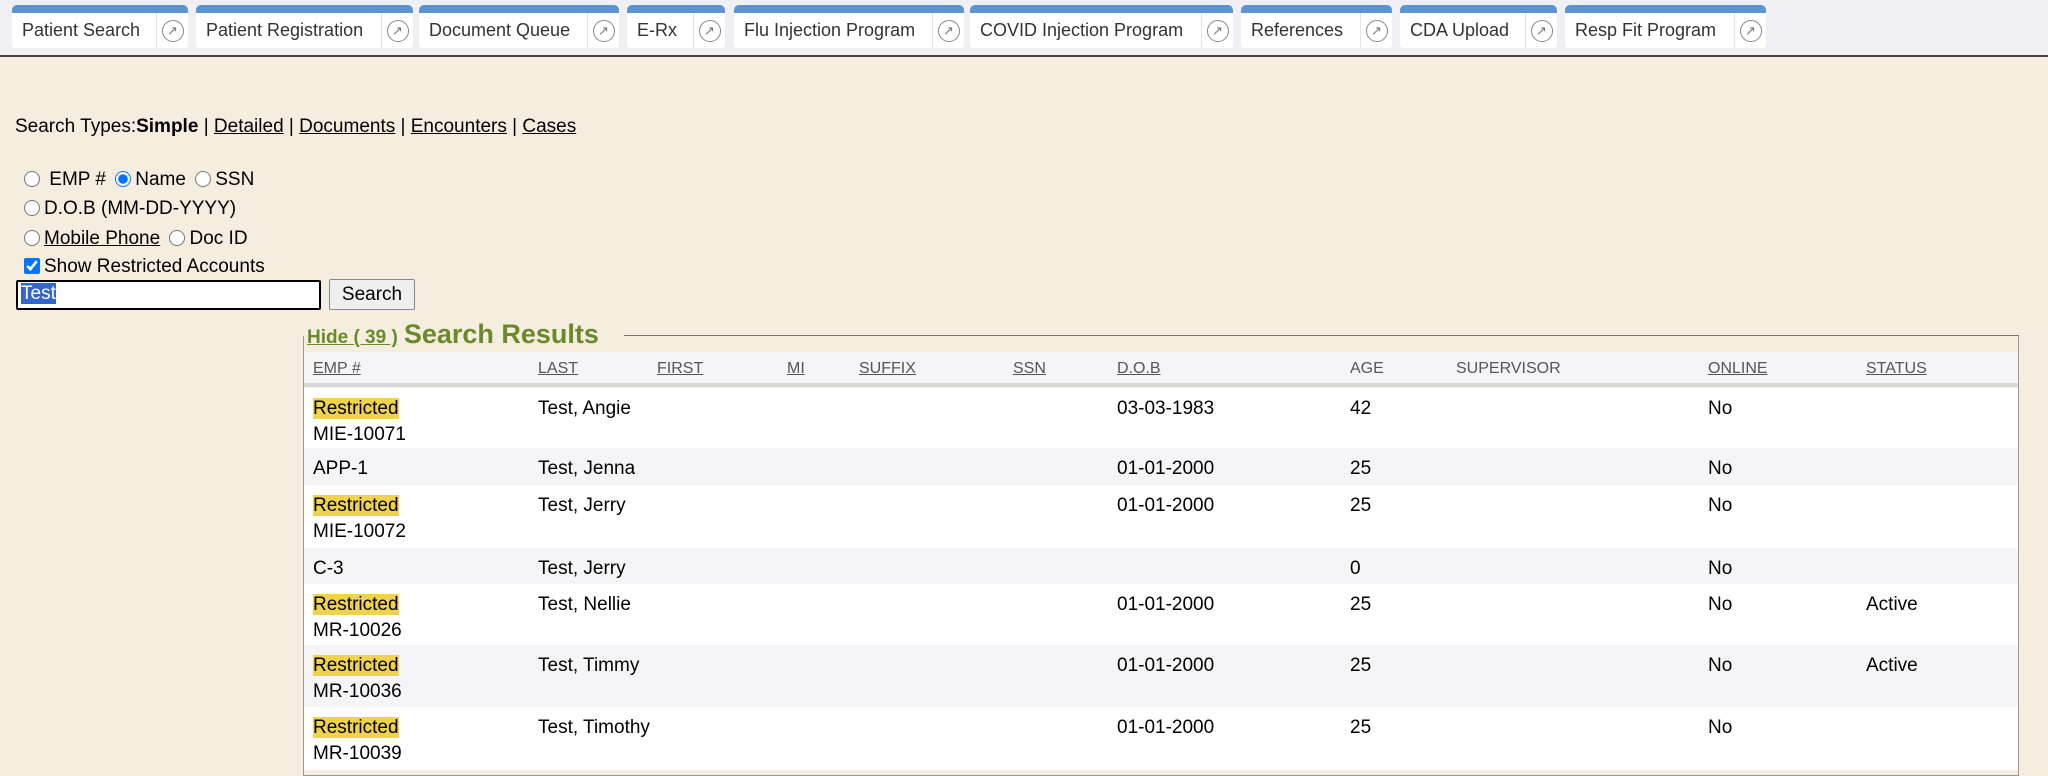  I want to click on search-type-encounters: Encounters, so click(458, 126).